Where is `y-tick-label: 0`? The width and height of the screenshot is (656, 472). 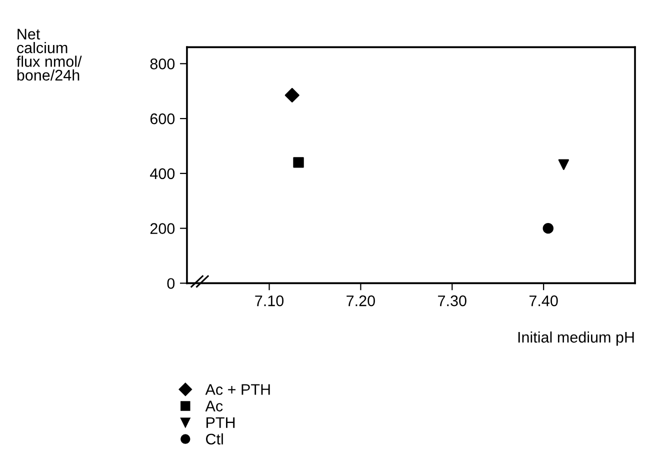
y-tick-label: 0 is located at coordinates (171, 283).